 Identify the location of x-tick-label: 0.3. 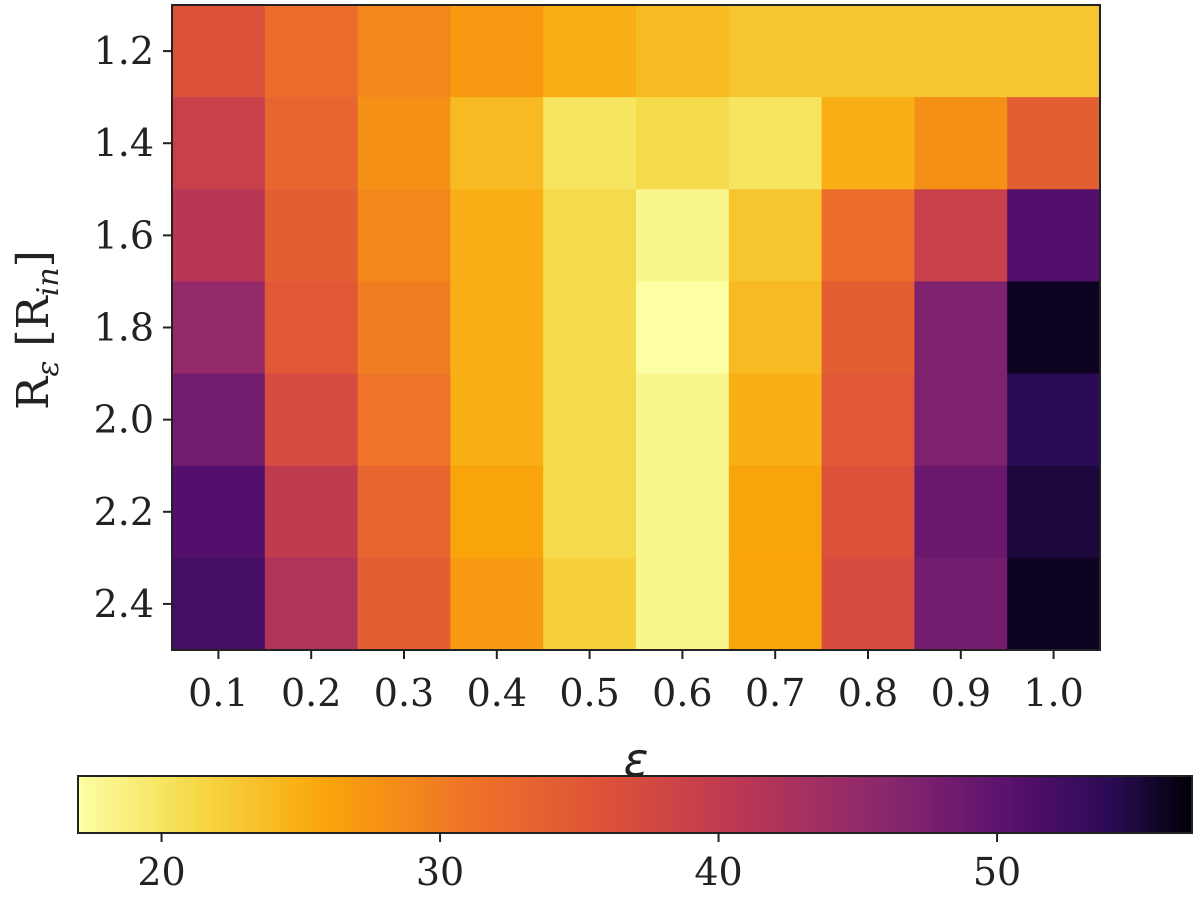
(404, 693).